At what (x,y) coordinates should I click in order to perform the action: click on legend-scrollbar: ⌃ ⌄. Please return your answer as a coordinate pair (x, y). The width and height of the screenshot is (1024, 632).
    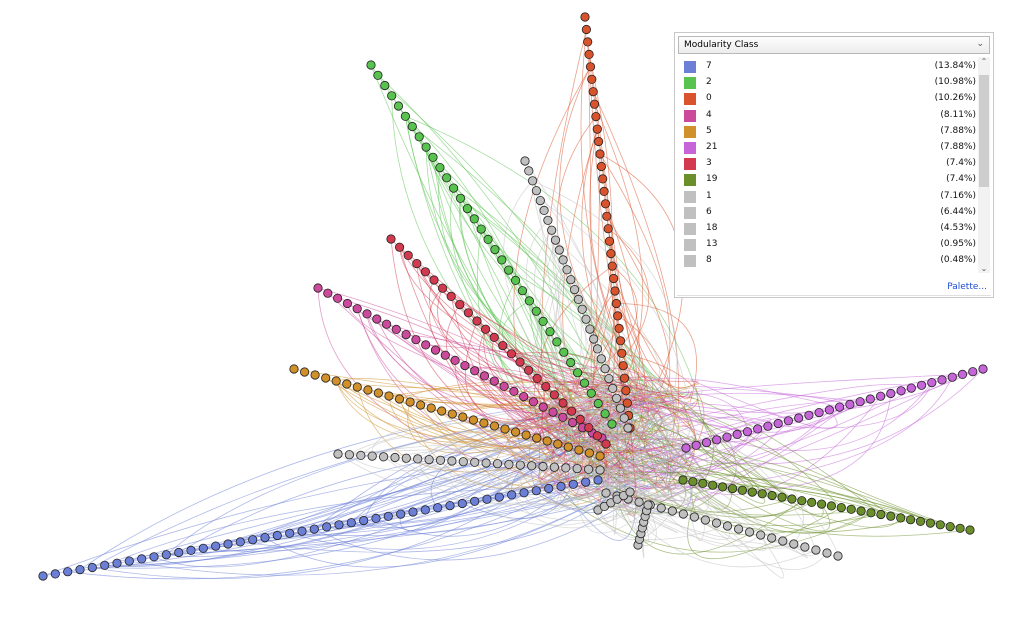
    Looking at the image, I should click on (984, 165).